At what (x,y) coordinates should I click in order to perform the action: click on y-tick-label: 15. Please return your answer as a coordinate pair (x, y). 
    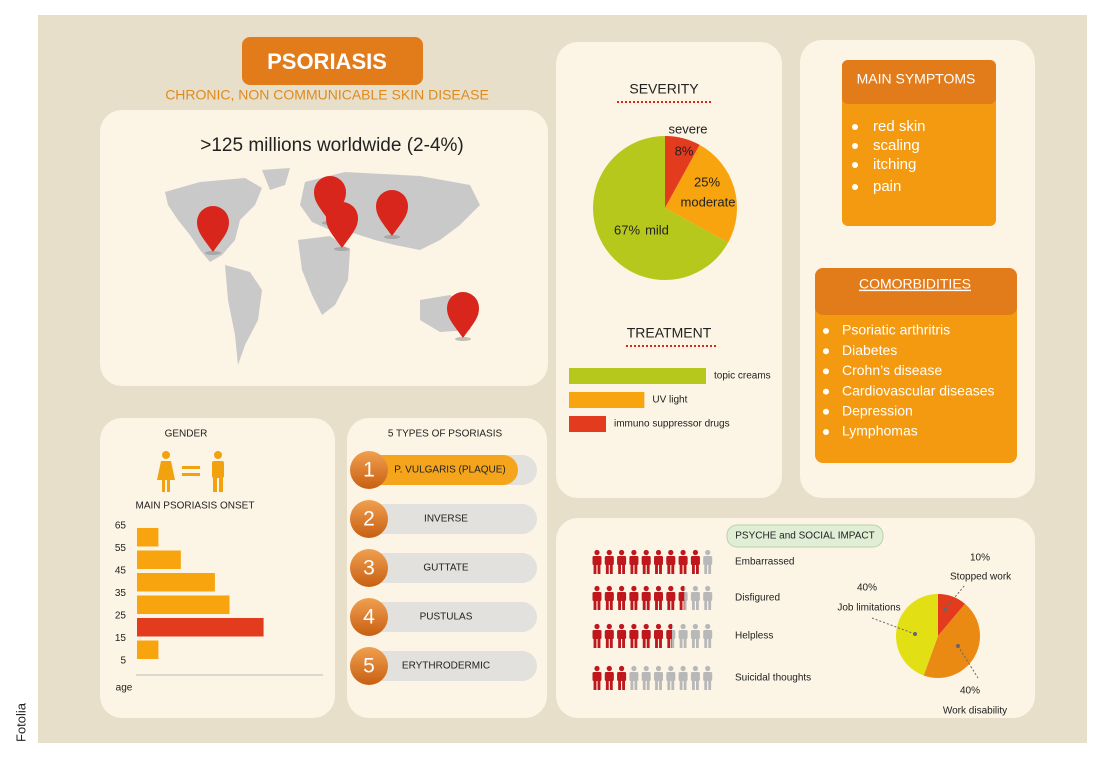
    Looking at the image, I should click on (121, 638).